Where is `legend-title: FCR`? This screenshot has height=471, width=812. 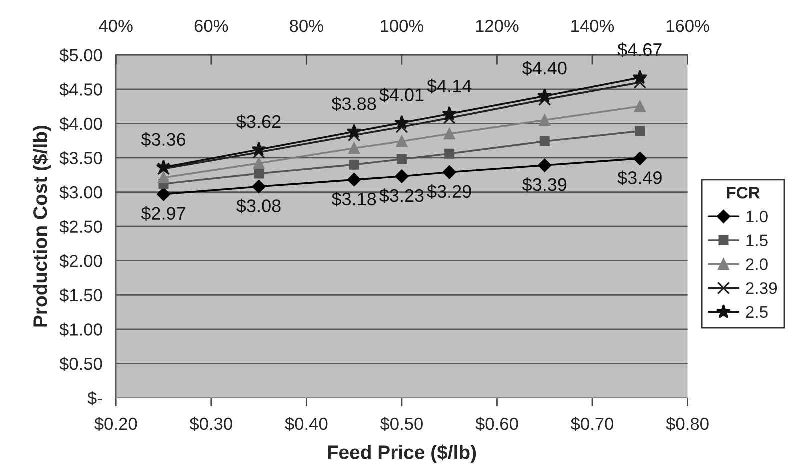 legend-title: FCR is located at coordinates (743, 192).